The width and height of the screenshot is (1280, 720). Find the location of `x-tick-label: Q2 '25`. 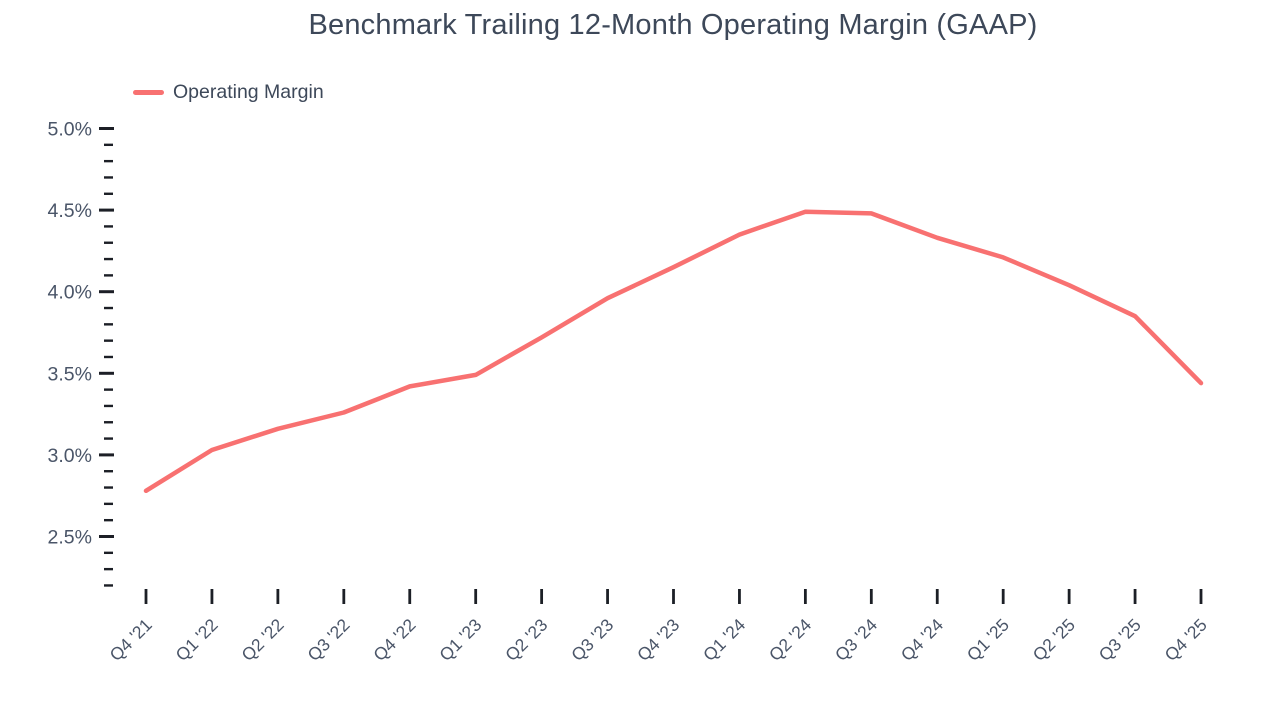

x-tick-label: Q2 '25 is located at coordinates (1054, 640).